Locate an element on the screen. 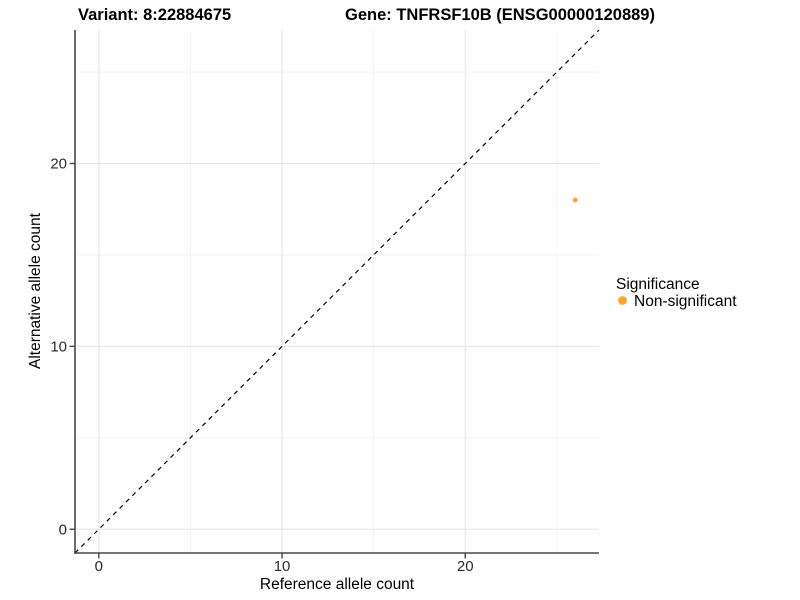 The image size is (800, 600). legend-item-label: Non-significant is located at coordinates (685, 301).